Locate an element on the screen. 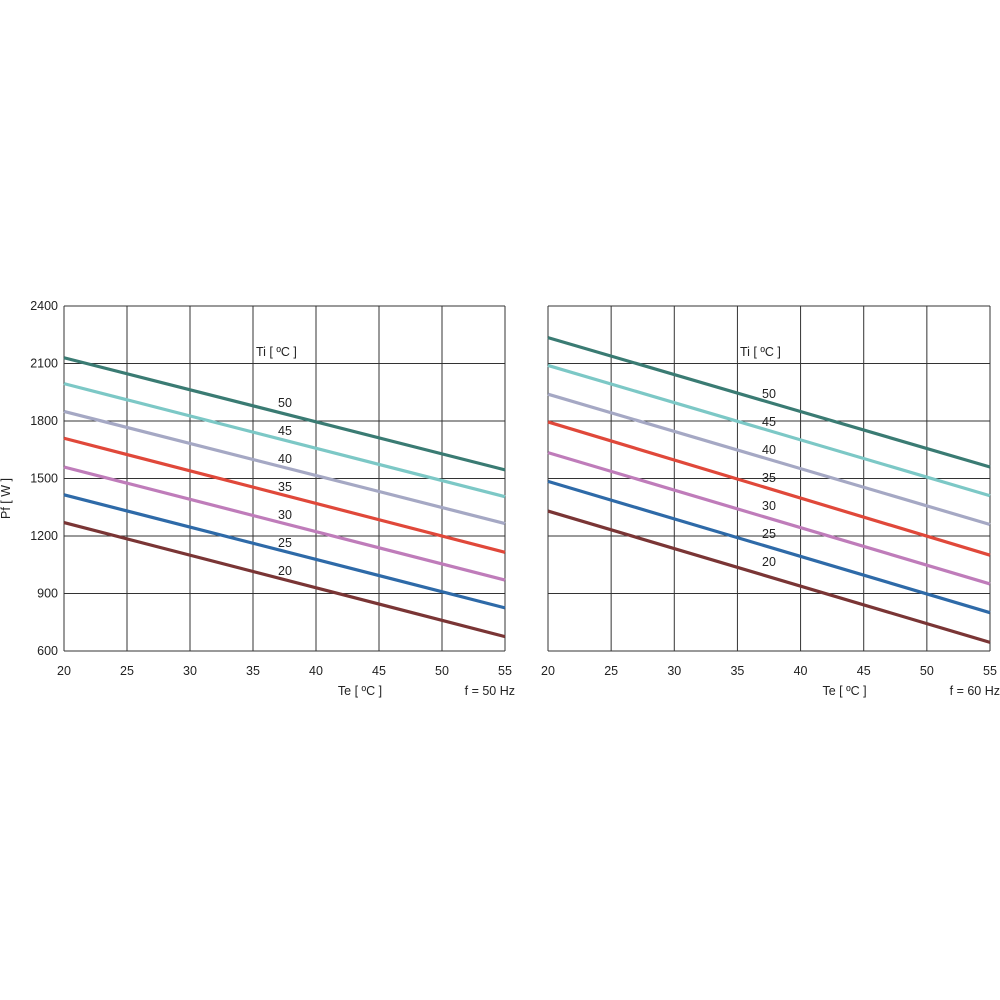  y-tick-label: 2100 is located at coordinates (44, 364).